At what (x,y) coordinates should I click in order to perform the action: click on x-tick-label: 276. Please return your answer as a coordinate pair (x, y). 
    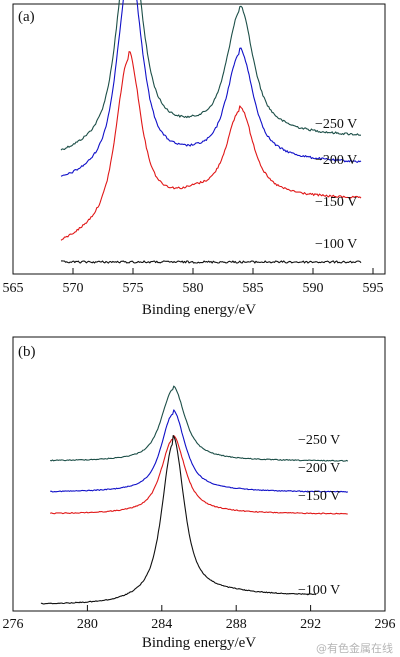
    Looking at the image, I should click on (13, 624).